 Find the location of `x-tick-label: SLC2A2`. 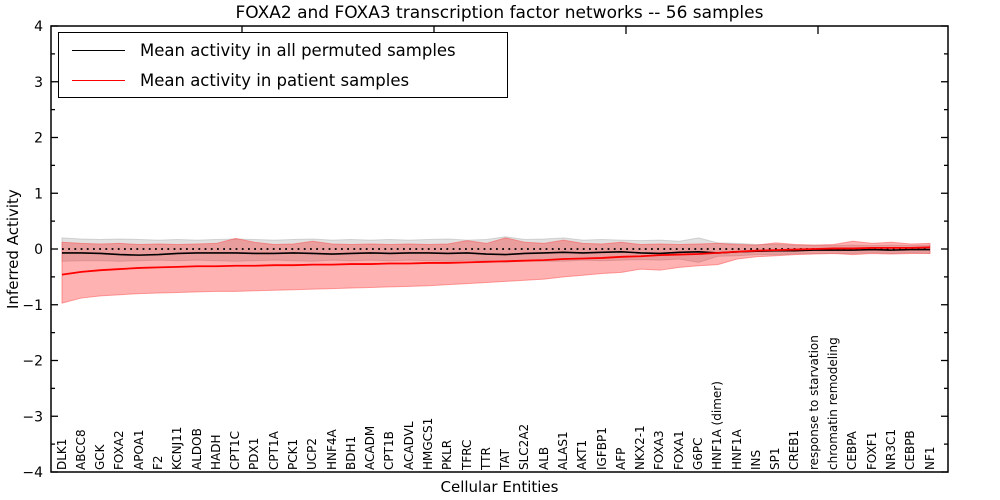

x-tick-label: SLC2A2 is located at coordinates (524, 446).